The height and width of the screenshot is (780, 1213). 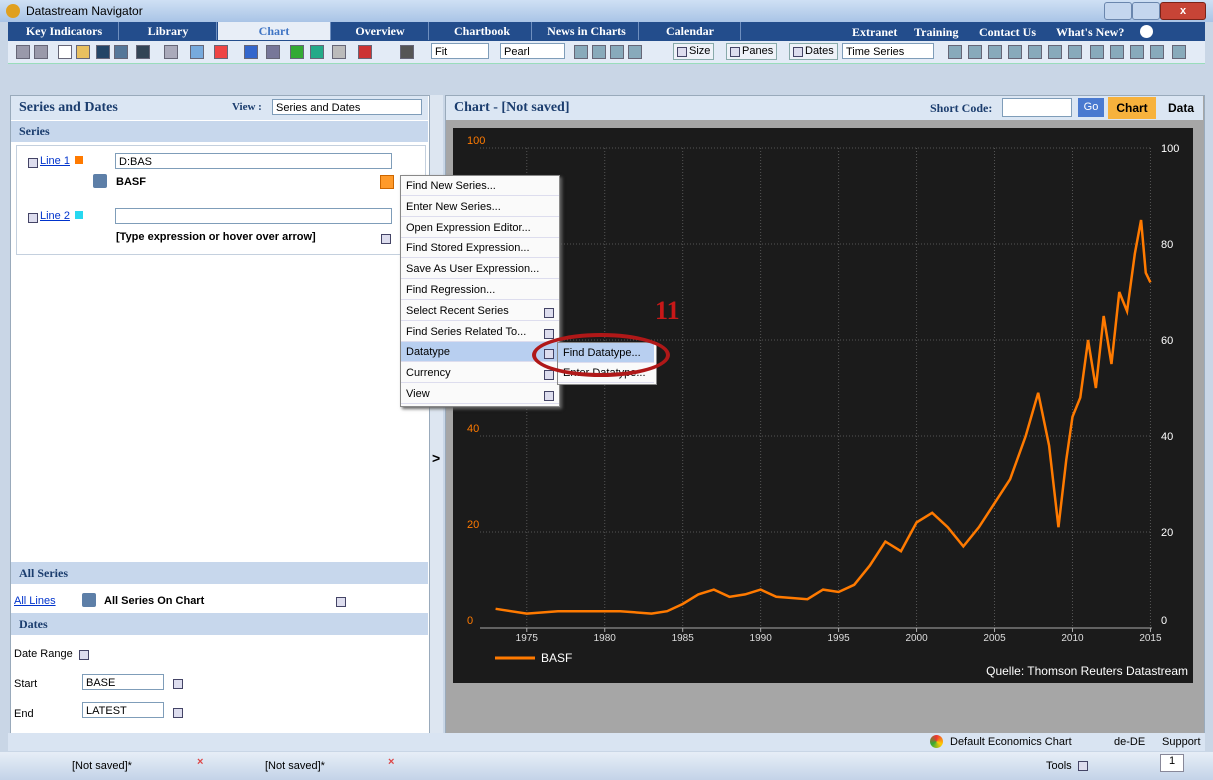 I want to click on splitter-arrow: >, so click(x=436, y=458).